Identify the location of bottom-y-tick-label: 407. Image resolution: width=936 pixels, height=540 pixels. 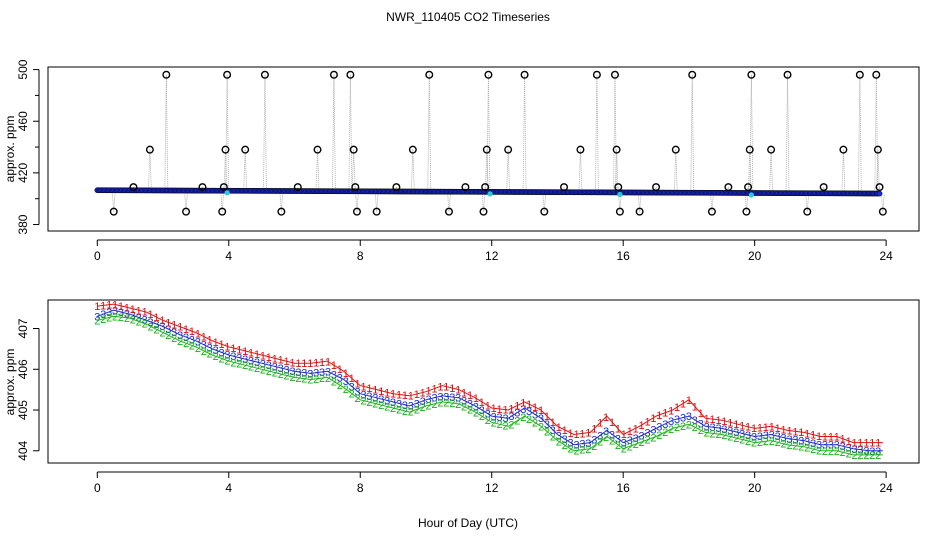
(23, 328).